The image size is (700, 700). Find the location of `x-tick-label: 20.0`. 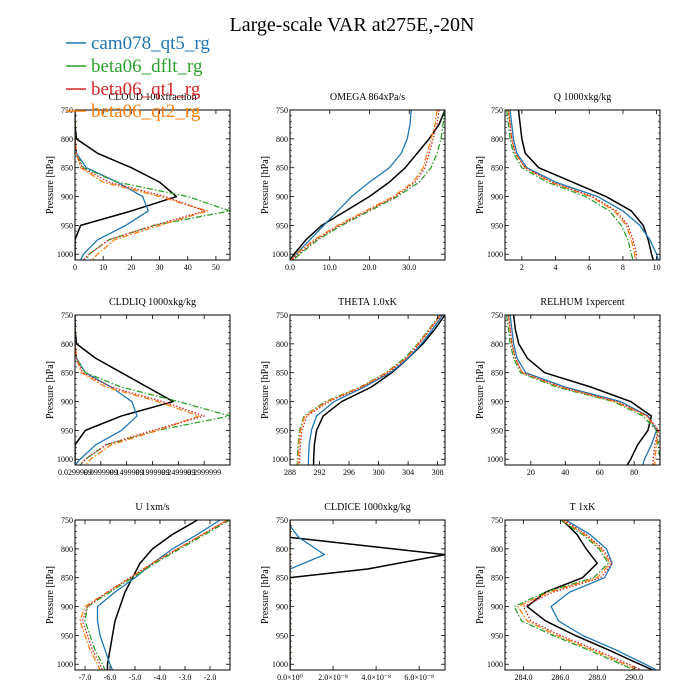

x-tick-label: 20.0 is located at coordinates (369, 267).